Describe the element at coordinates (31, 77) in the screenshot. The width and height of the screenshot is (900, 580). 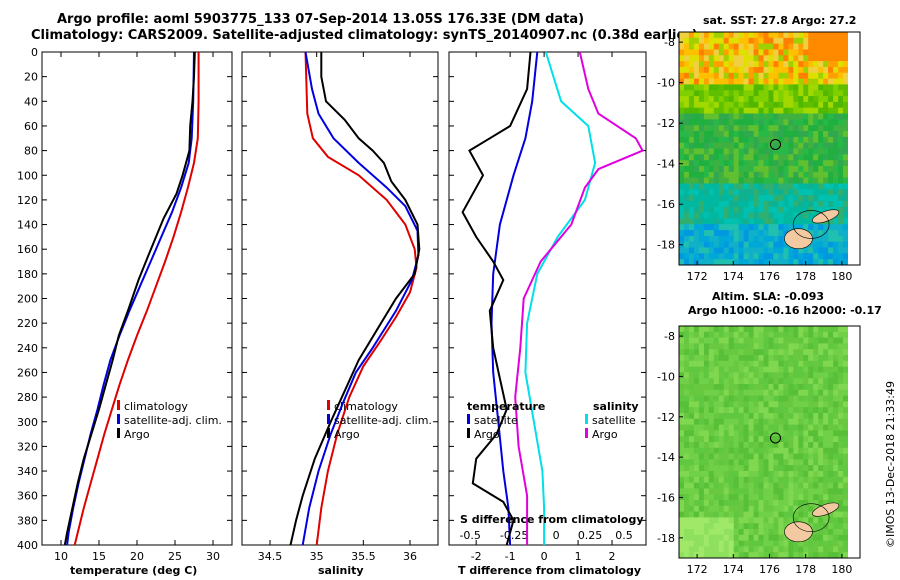
I see `y-tick-label: 20` at that location.